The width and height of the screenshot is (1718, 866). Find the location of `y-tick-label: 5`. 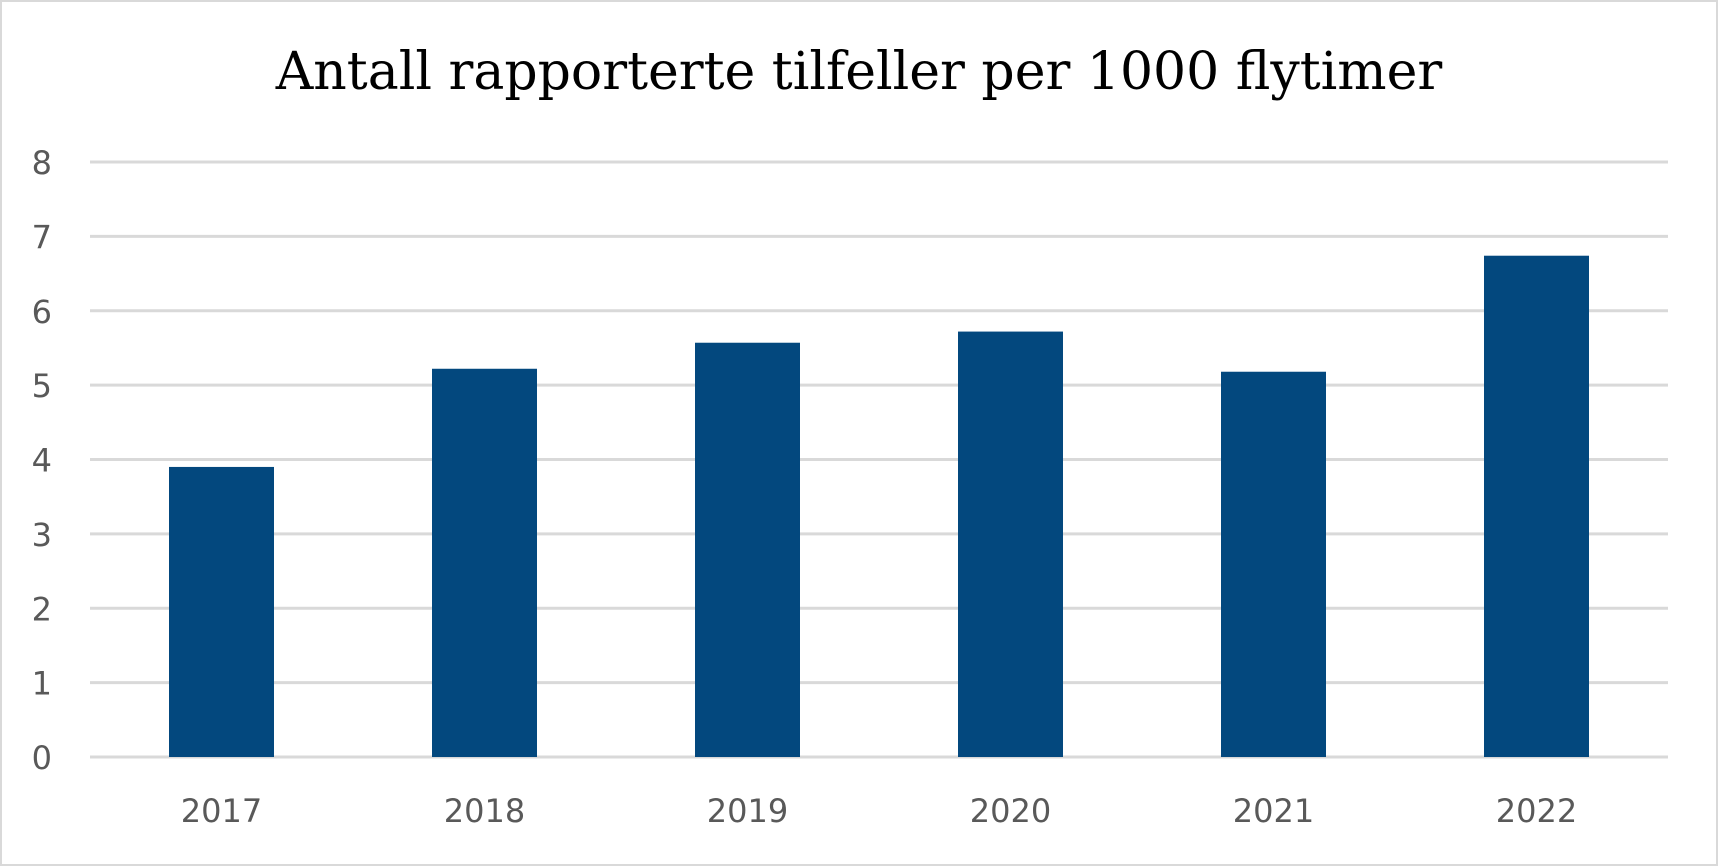

y-tick-label: 5 is located at coordinates (42, 386).